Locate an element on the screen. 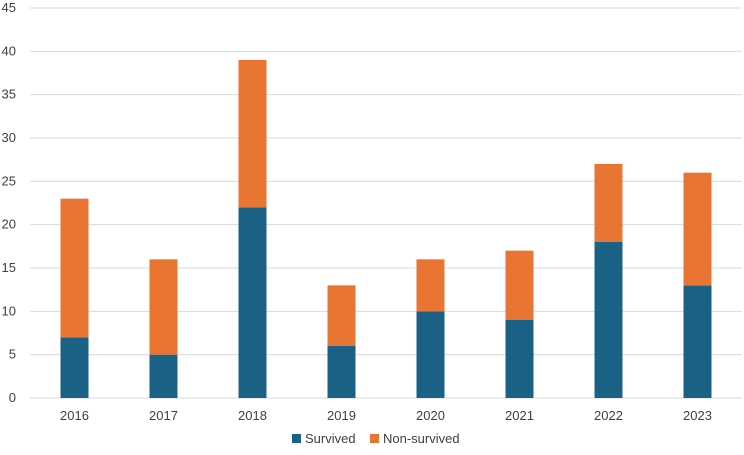 The image size is (744, 455). x-tick-label: 2017 is located at coordinates (163, 415).